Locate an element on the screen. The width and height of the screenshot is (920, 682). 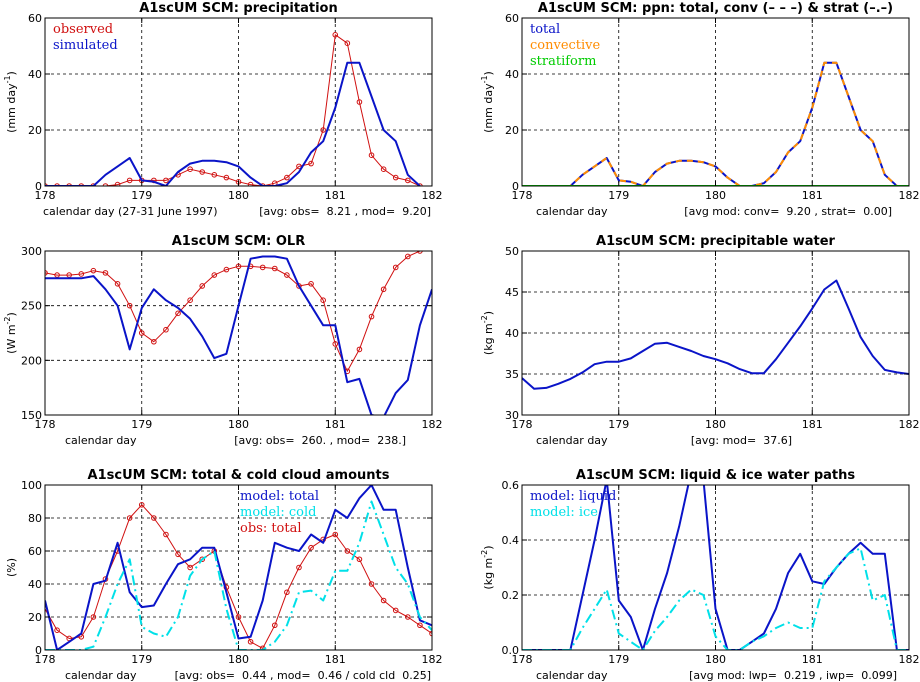
average-annotation: [avg: mod= 37.6] is located at coordinates (741, 440).